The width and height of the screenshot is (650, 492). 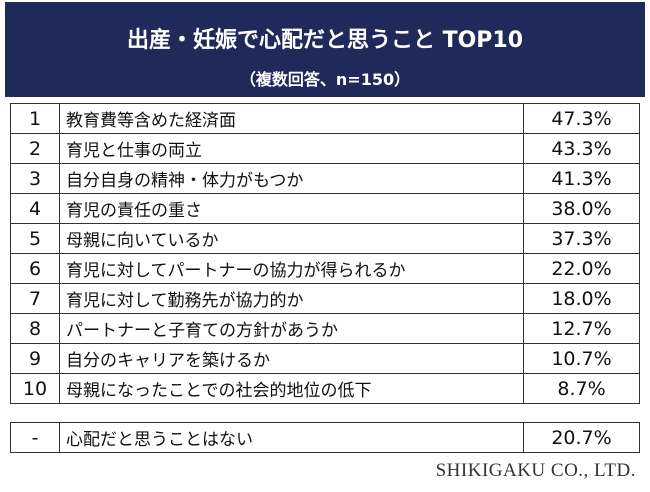 I want to click on table-row: - 心配だと思うことはない 20.7%, so click(x=325, y=437).